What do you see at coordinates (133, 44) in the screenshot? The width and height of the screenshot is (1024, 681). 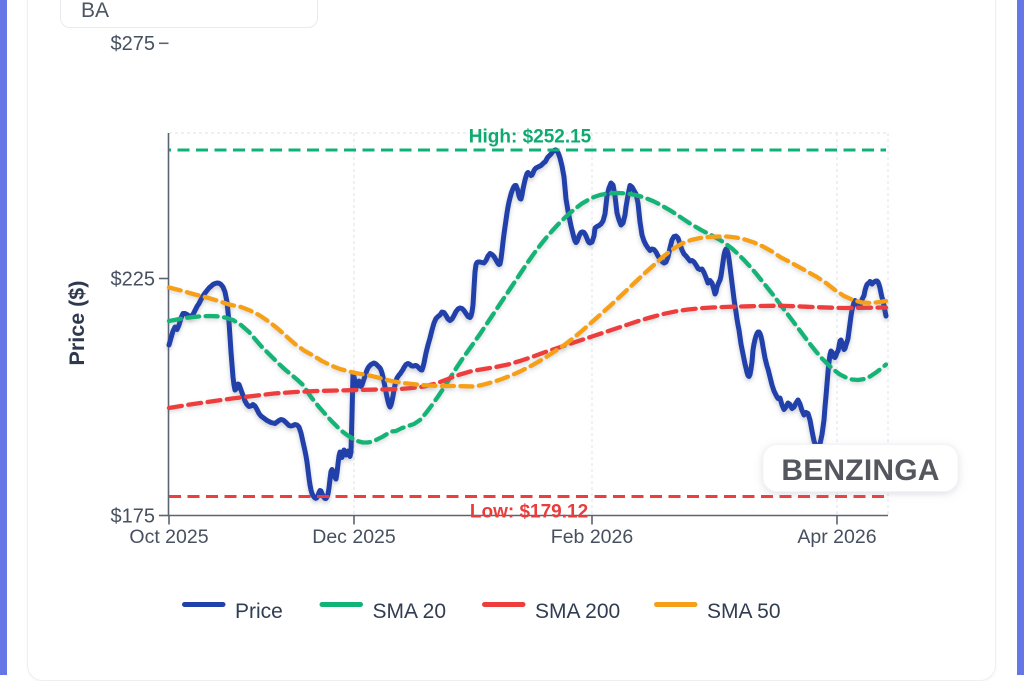 I see `svg-text: $275` at bounding box center [133, 44].